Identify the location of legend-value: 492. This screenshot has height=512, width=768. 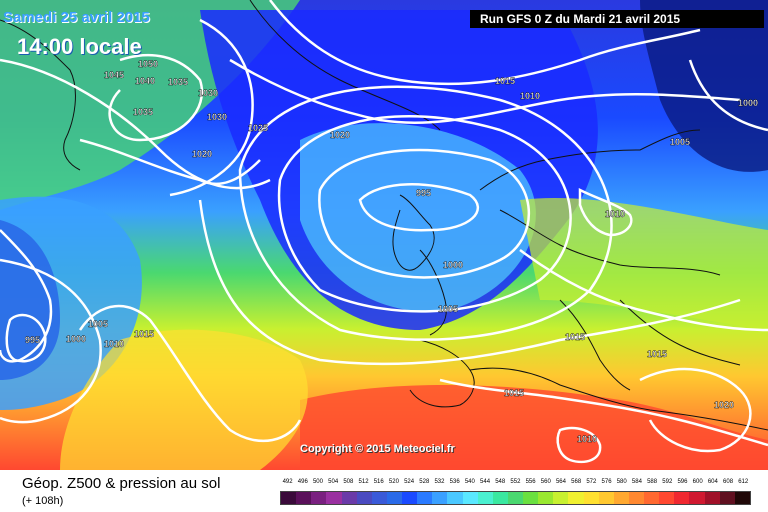
(287, 482).